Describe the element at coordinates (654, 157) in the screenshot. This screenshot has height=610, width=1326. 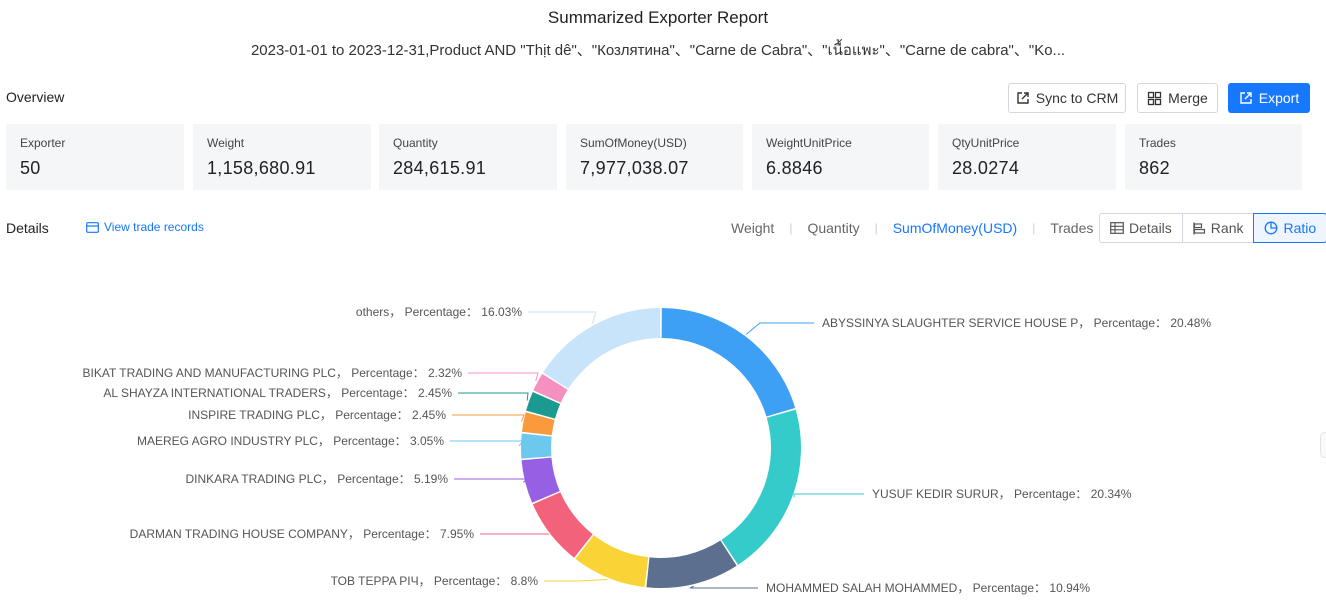
I see `card-sum-of-money: SumOfMoney(USD) 7,977,038.07` at that location.